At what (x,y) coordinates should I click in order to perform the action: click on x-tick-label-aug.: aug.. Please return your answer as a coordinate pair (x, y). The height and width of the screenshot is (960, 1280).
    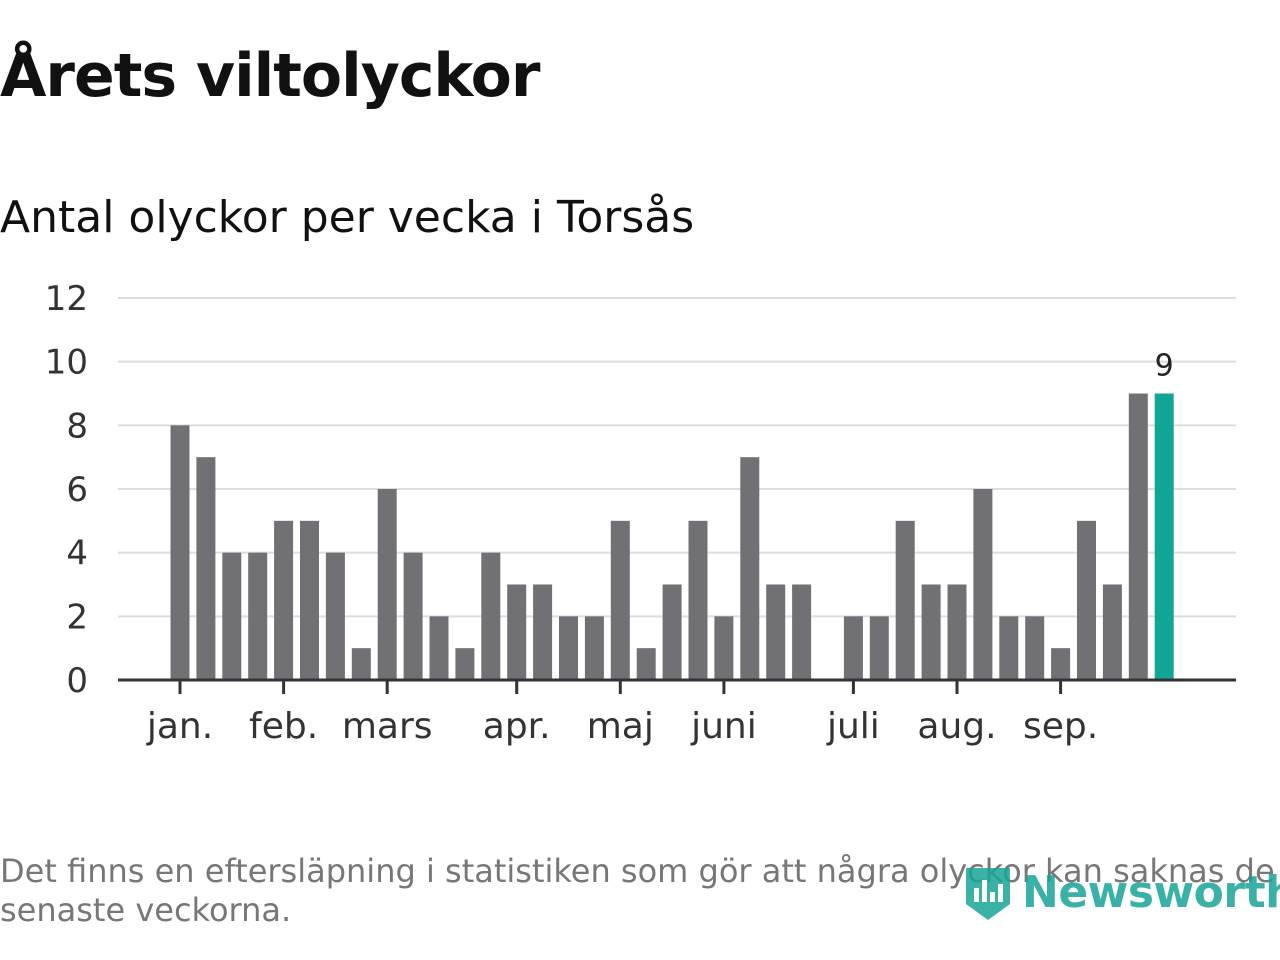
    Looking at the image, I should click on (956, 726).